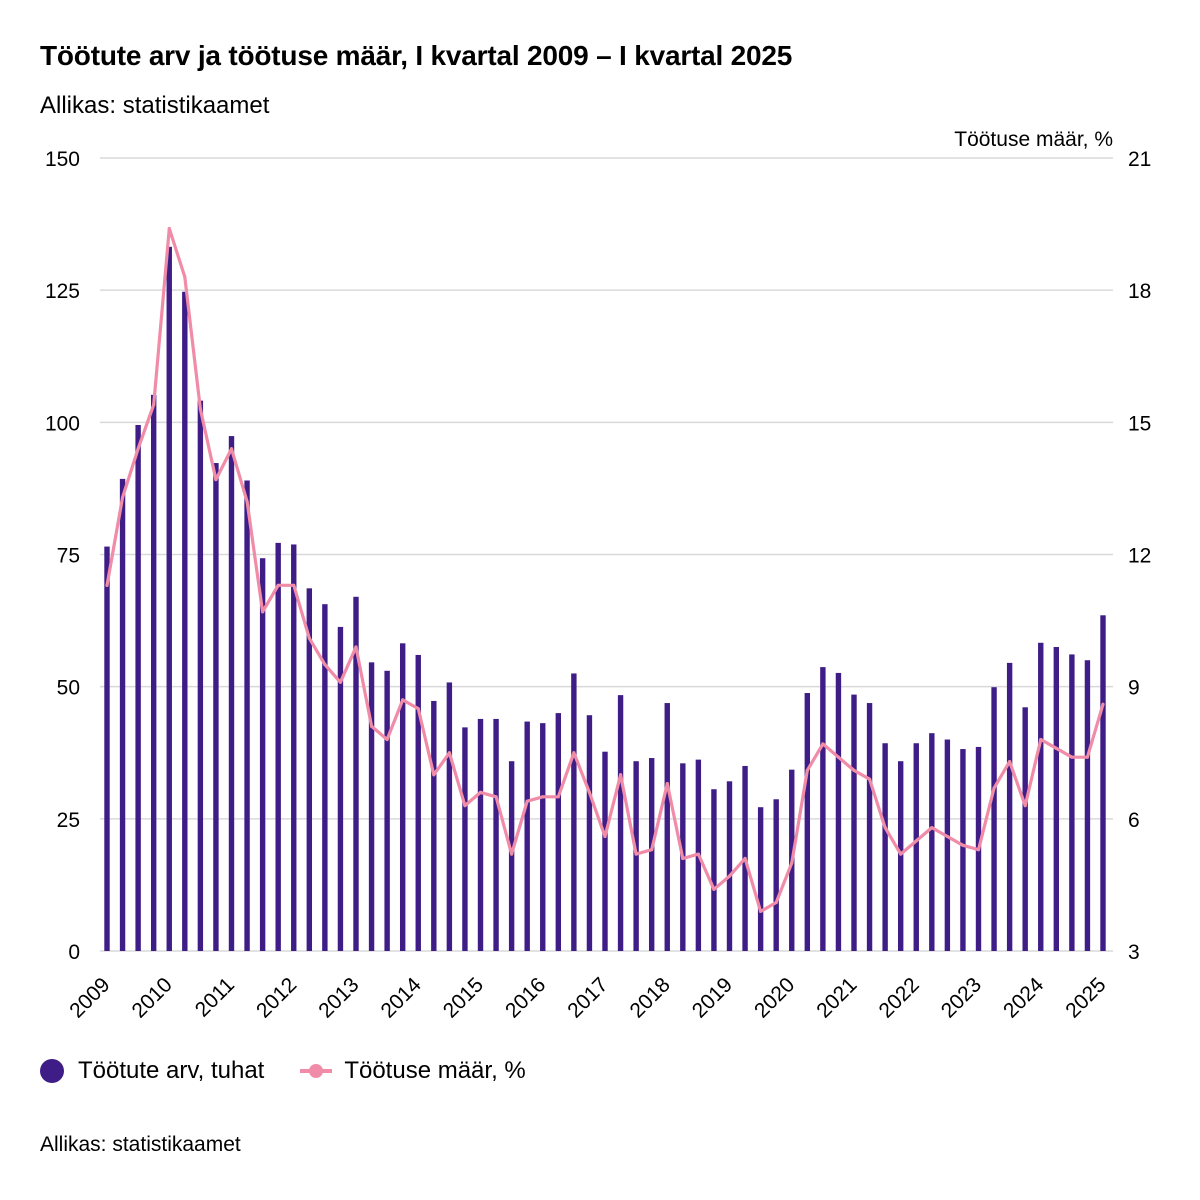  I want to click on left-axis-tick-label: 100, so click(62, 423).